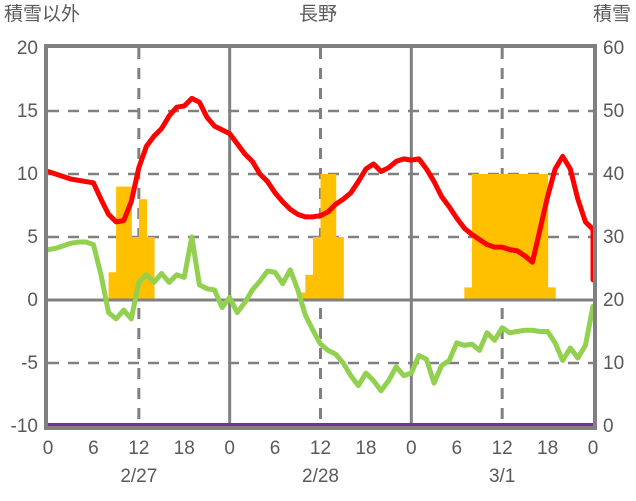  I want to click on x-day-label: 2/28, so click(320, 476).